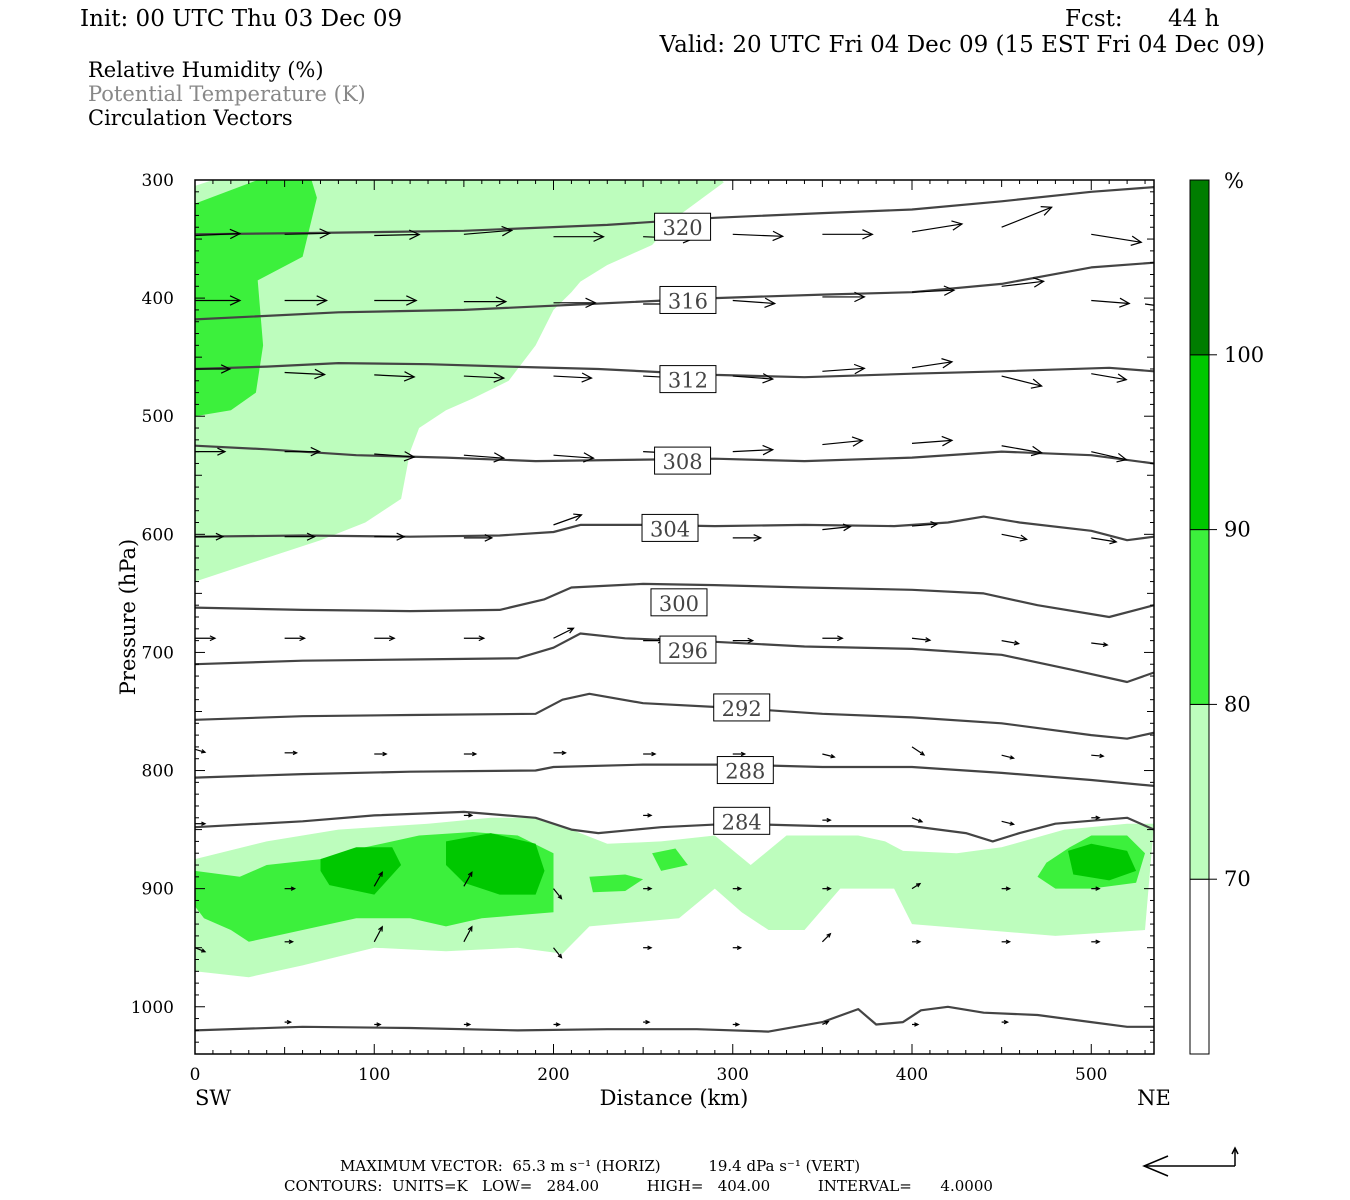 This screenshot has height=1200, width=1350. I want to click on colorbar-unit: %, so click(1234, 181).